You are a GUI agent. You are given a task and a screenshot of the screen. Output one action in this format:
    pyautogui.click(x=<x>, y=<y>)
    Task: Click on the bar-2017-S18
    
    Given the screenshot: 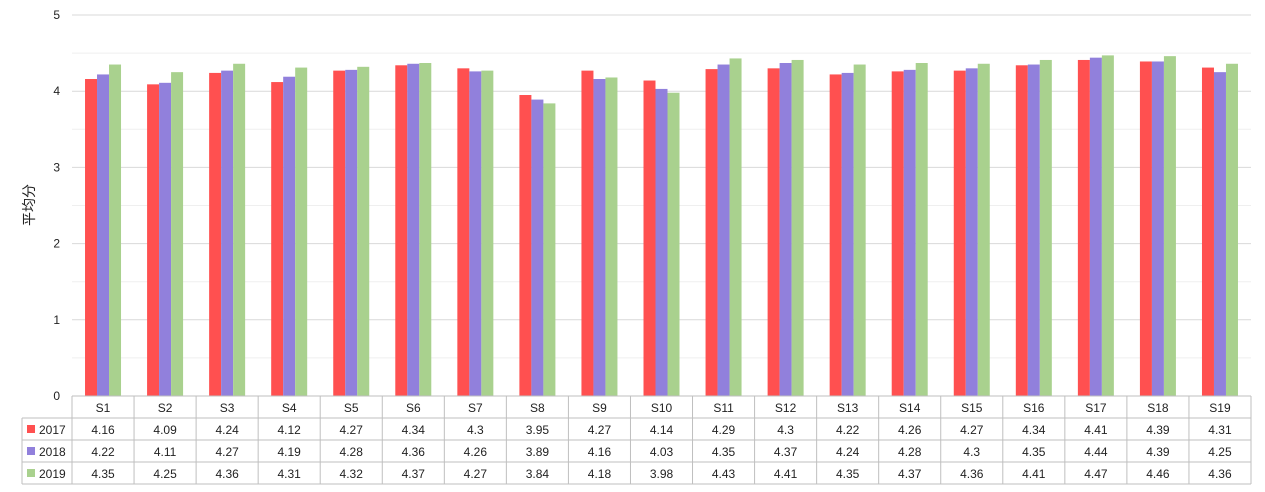 What is the action you would take?
    pyautogui.click(x=1145, y=229)
    